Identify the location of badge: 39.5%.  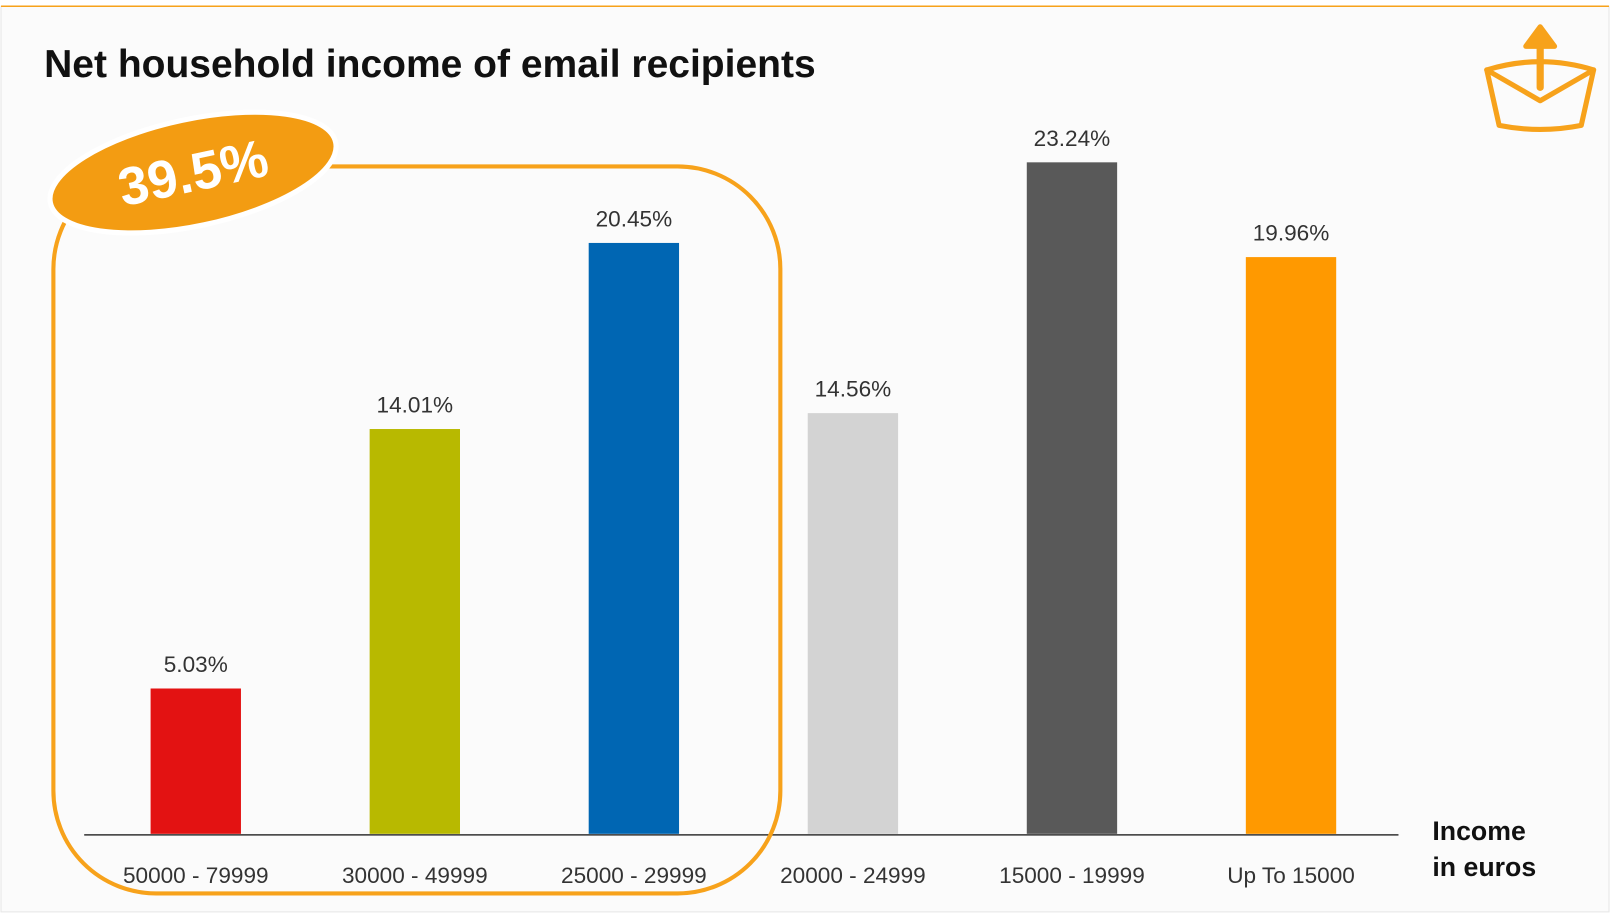
(193, 172).